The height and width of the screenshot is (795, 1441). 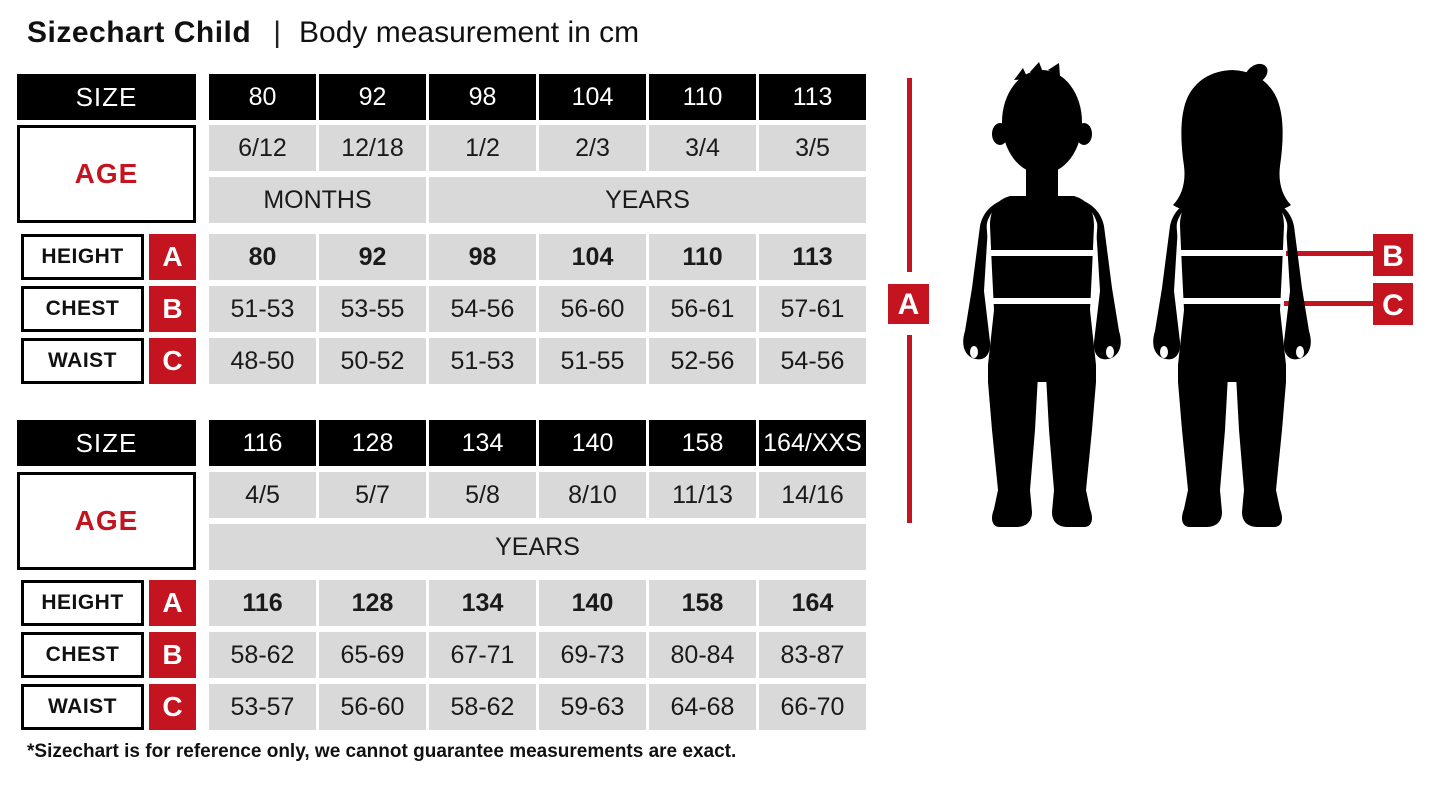 I want to click on table-row-size: SIZE 80 92 98 104 110 113, so click(x=443, y=97).